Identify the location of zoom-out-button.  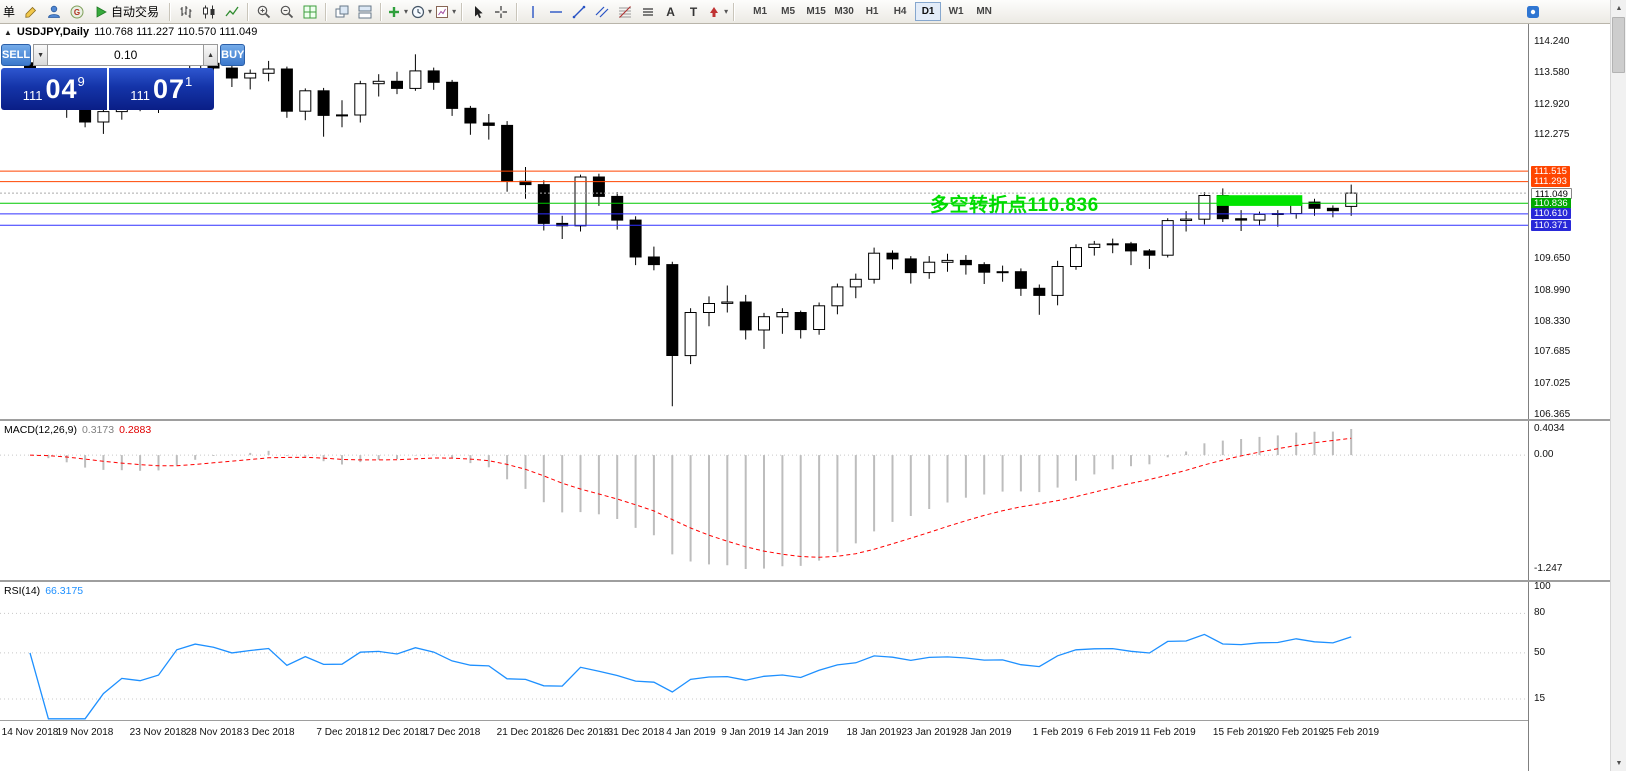
(286, 11).